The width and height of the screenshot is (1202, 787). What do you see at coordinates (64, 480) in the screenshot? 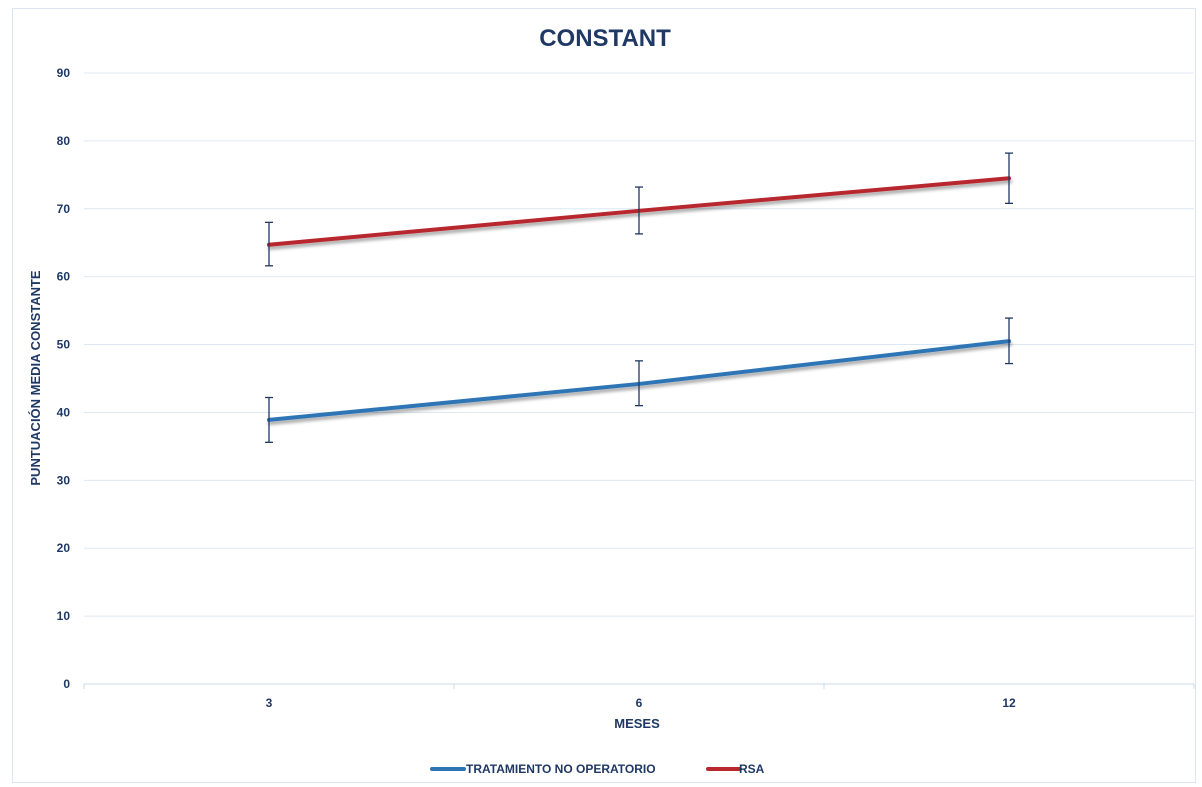
I see `y-tick-label: 30` at bounding box center [64, 480].